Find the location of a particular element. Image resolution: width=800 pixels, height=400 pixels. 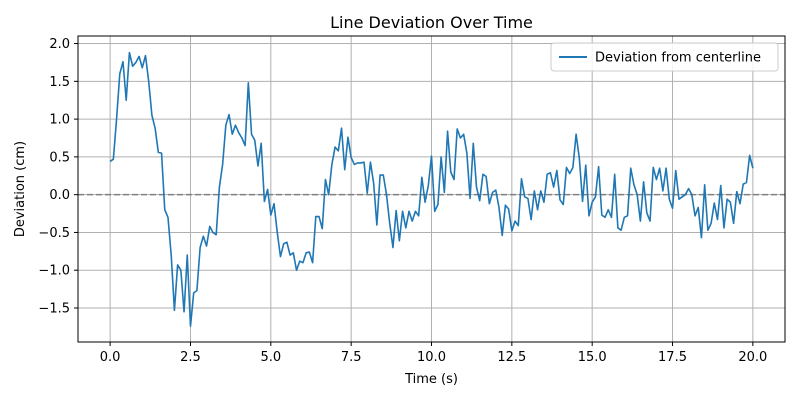

legend-box is located at coordinates (664, 57).